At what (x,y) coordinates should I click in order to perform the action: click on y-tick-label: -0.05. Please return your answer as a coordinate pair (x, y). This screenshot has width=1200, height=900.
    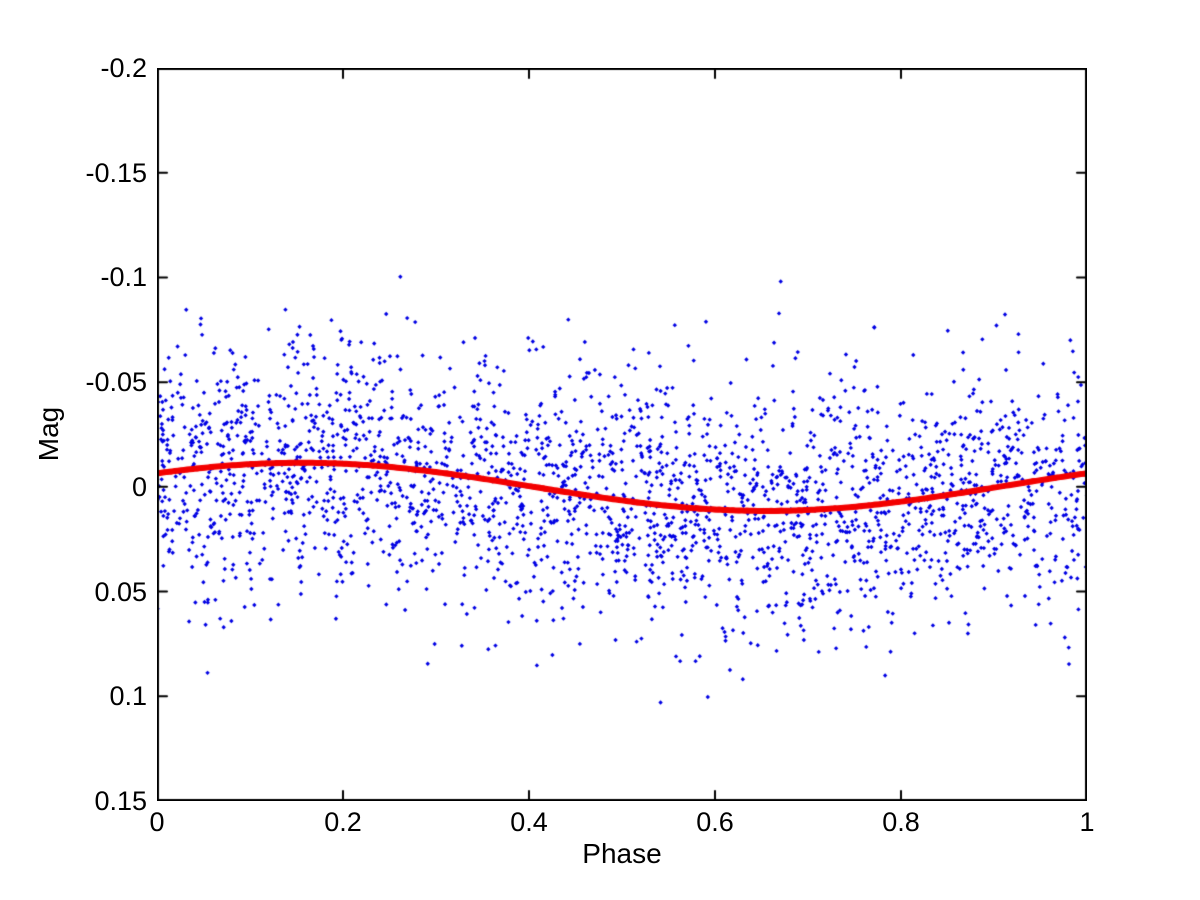
    Looking at the image, I should click on (116, 382).